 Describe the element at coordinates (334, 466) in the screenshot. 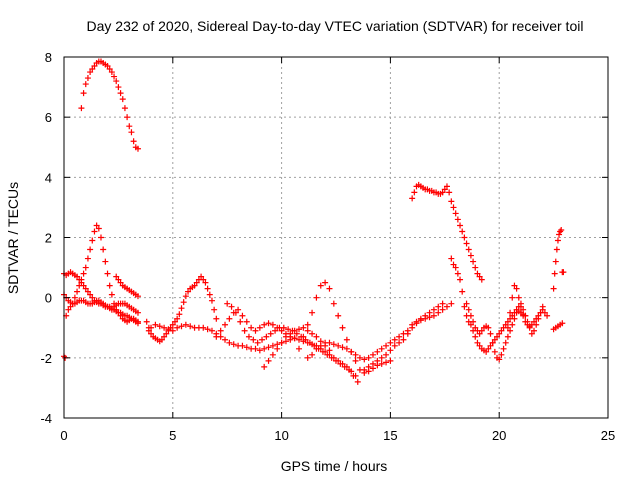

I see `x-axis-label: GPS time / hours` at that location.